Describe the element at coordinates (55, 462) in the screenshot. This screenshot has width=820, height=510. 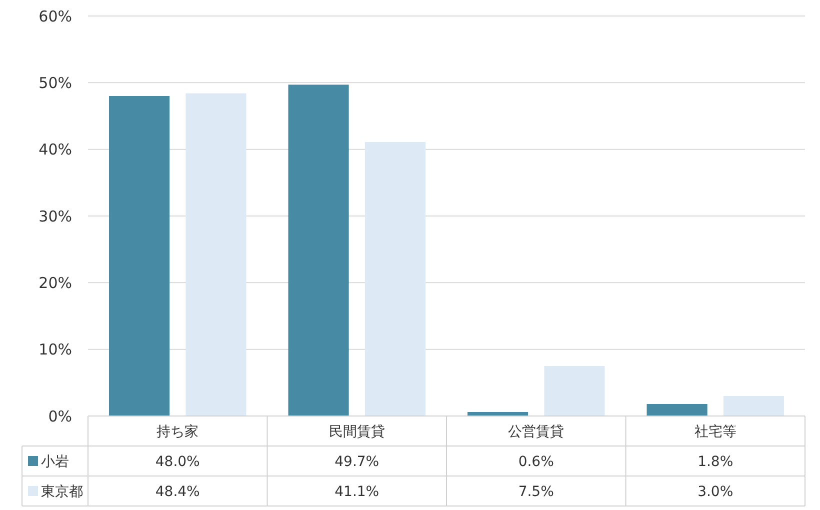
I see `legend-label: 小岩` at that location.